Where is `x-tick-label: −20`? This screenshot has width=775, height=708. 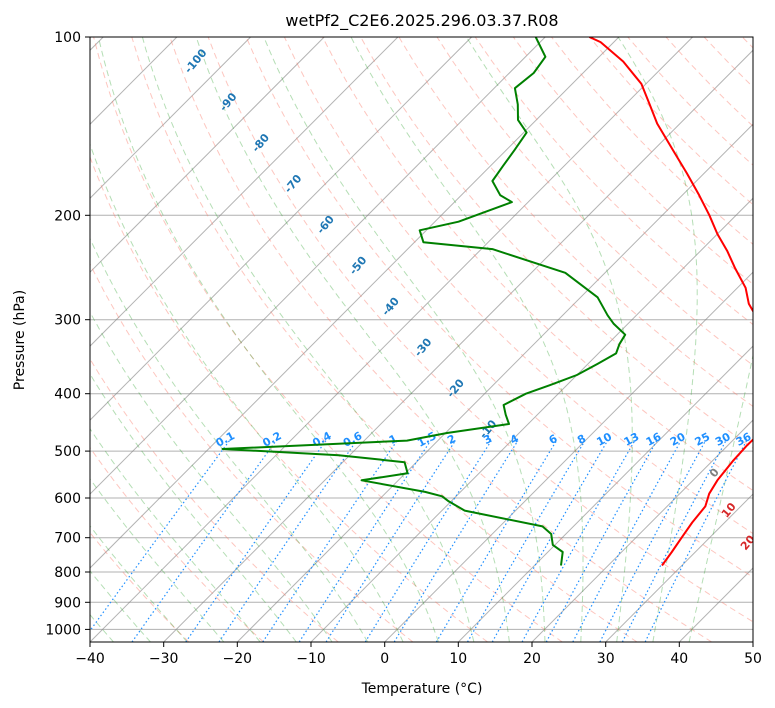
x-tick-label: −20 is located at coordinates (238, 659).